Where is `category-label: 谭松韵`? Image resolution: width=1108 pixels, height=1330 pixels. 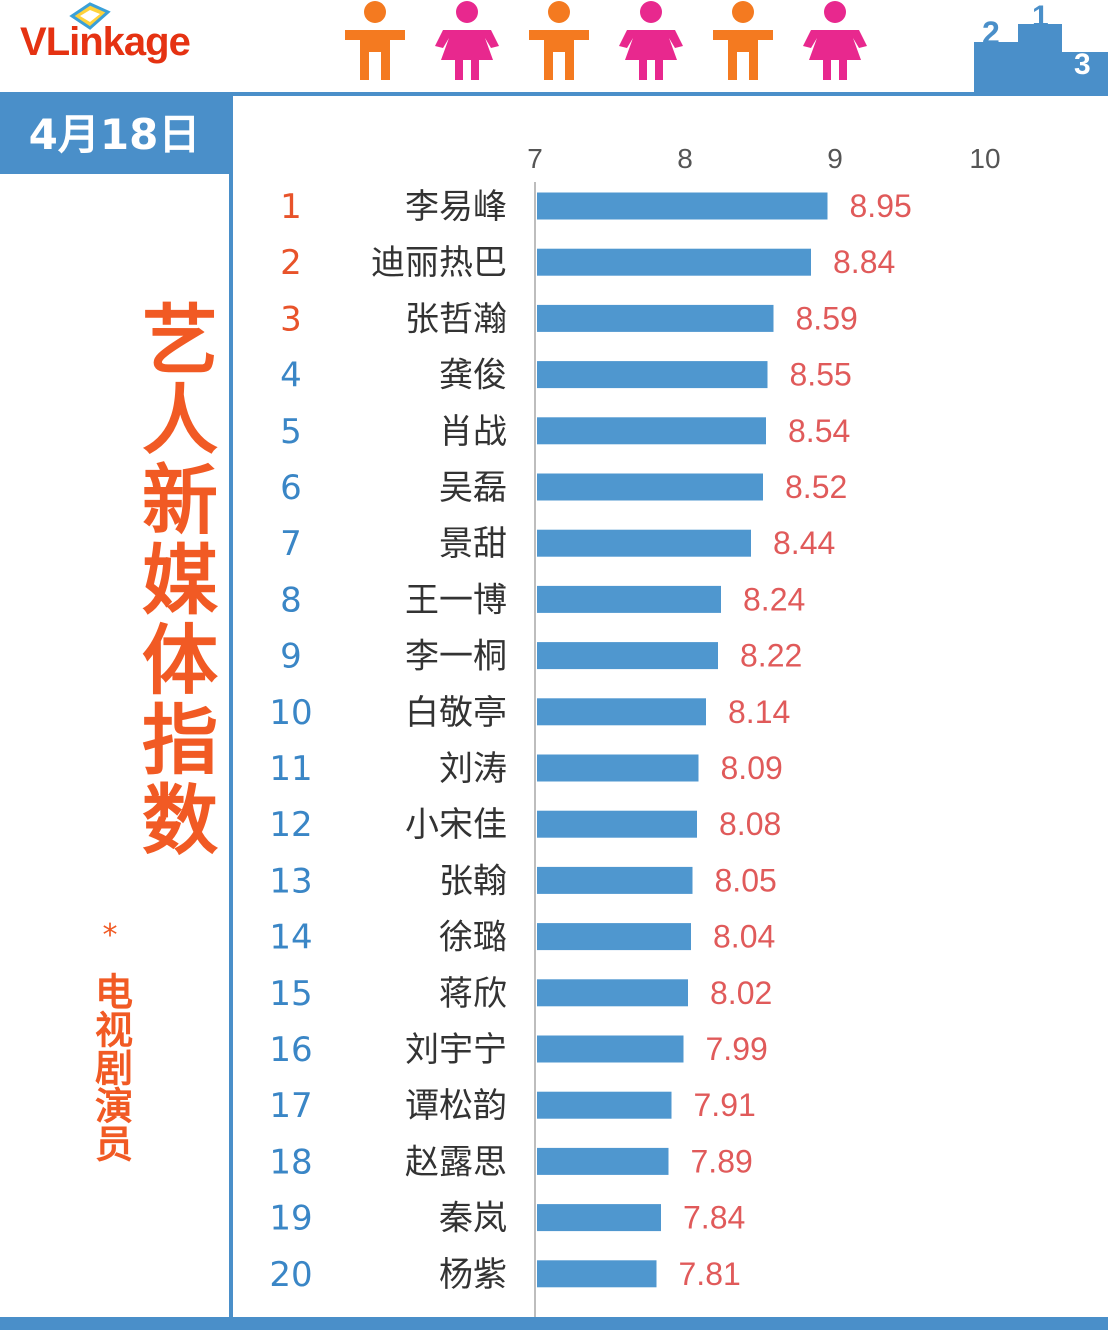 category-label: 谭松韵 is located at coordinates (456, 1106).